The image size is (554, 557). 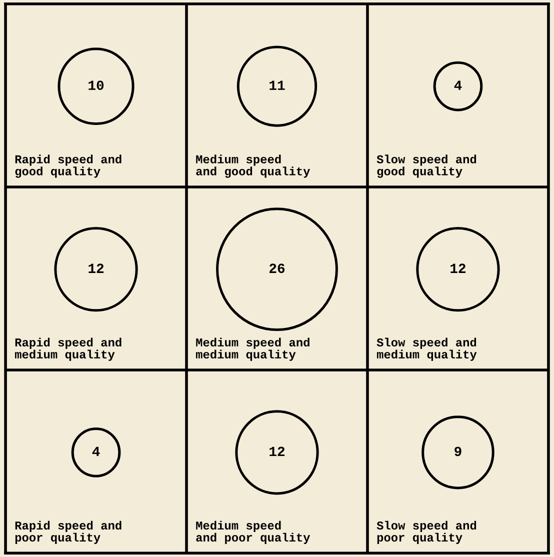 I want to click on category-label: Medium speed and good quality, so click(x=253, y=166).